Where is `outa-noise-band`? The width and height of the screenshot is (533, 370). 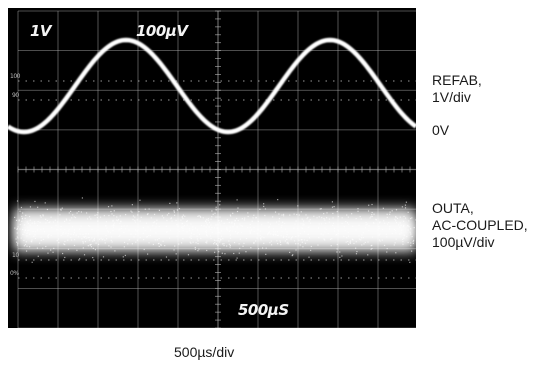 outa-noise-band is located at coordinates (215, 230).